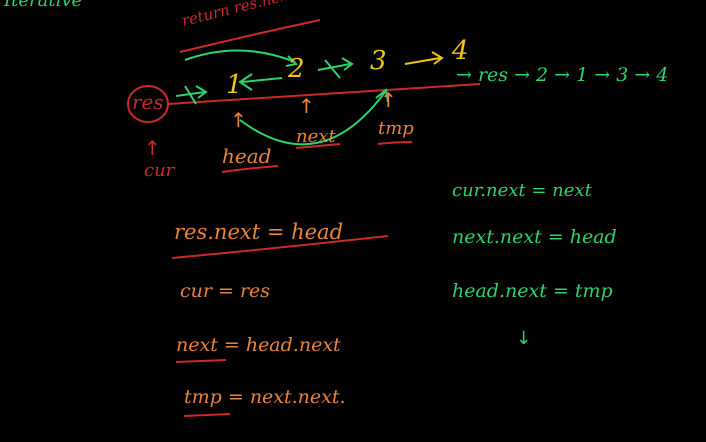 This screenshot has height=442, width=706. Describe the element at coordinates (207, 415) in the screenshot. I see `setup-line4-underline` at that location.